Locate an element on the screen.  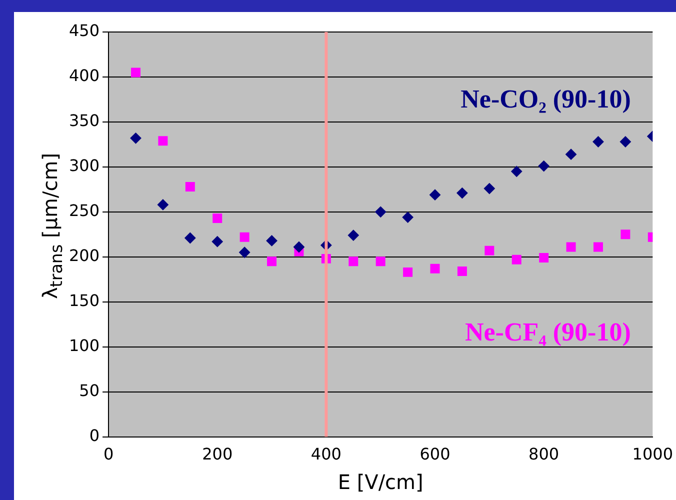
x-tick-label: 1000 is located at coordinates (652, 454).